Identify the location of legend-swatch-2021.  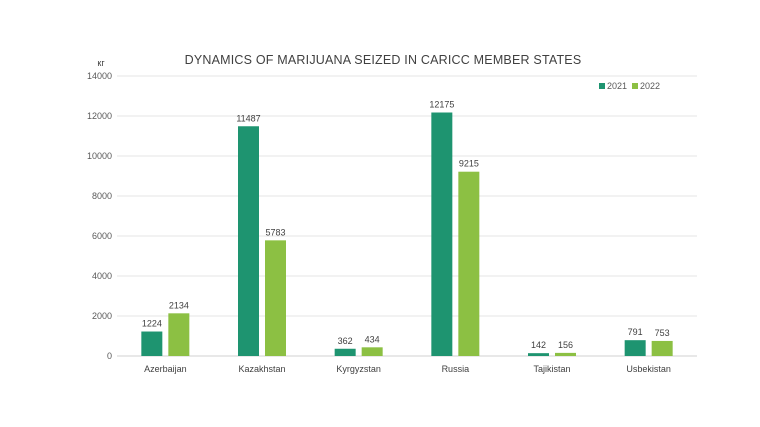
(602, 86).